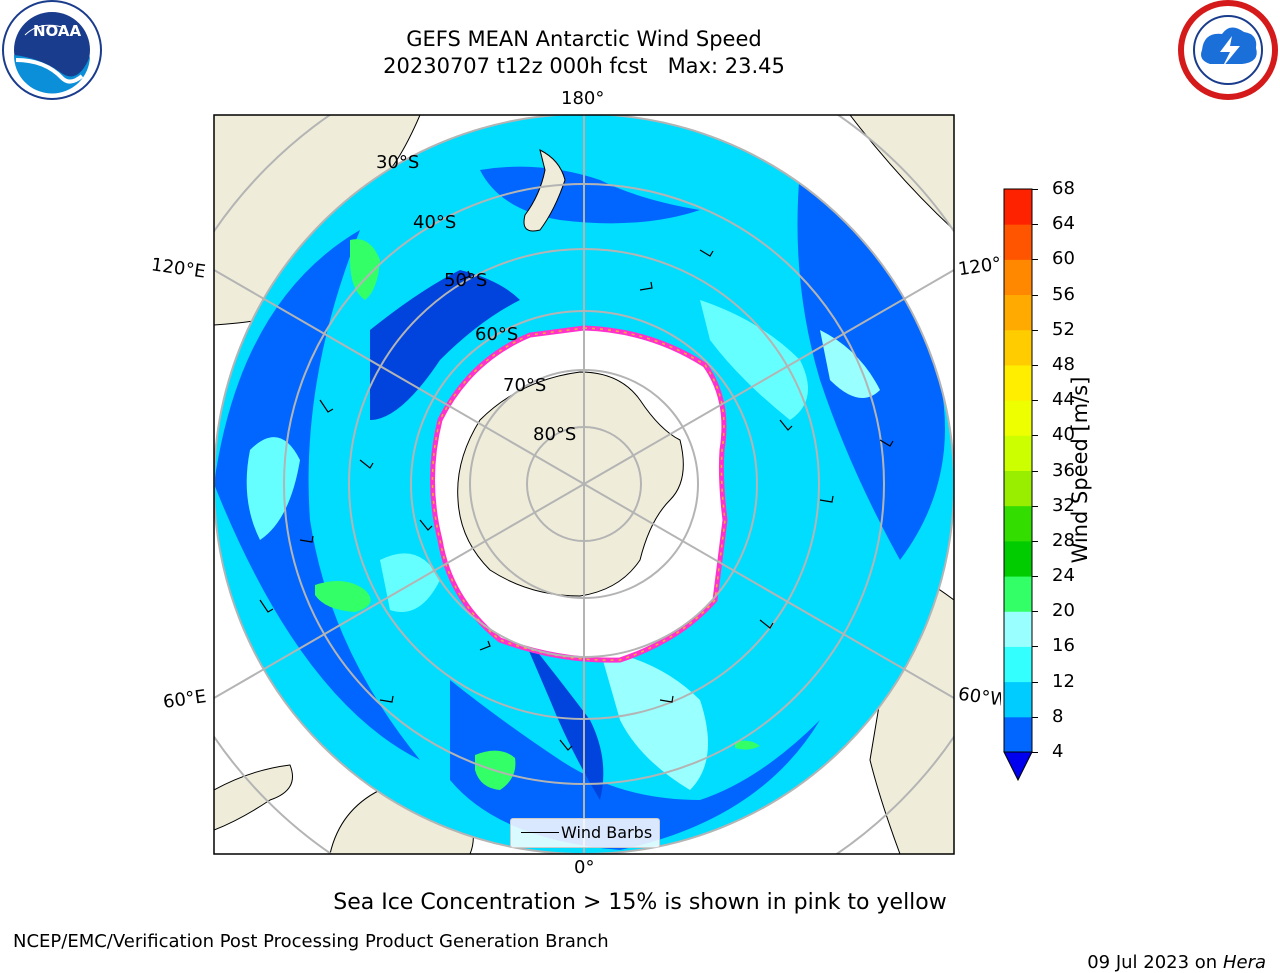  What do you see at coordinates (1063, 576) in the screenshot?
I see `colorbar-tick-label: 24` at bounding box center [1063, 576].